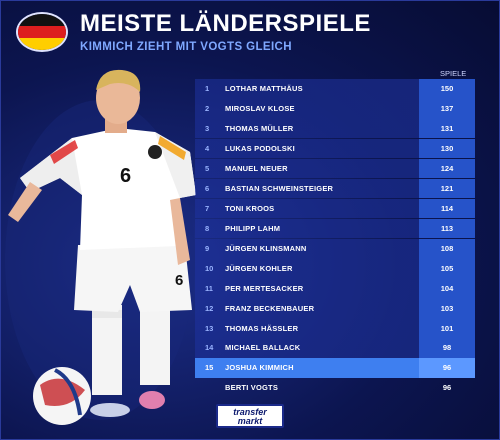 The image size is (500, 440). I want to click on rank-cell: 11, so click(209, 288).